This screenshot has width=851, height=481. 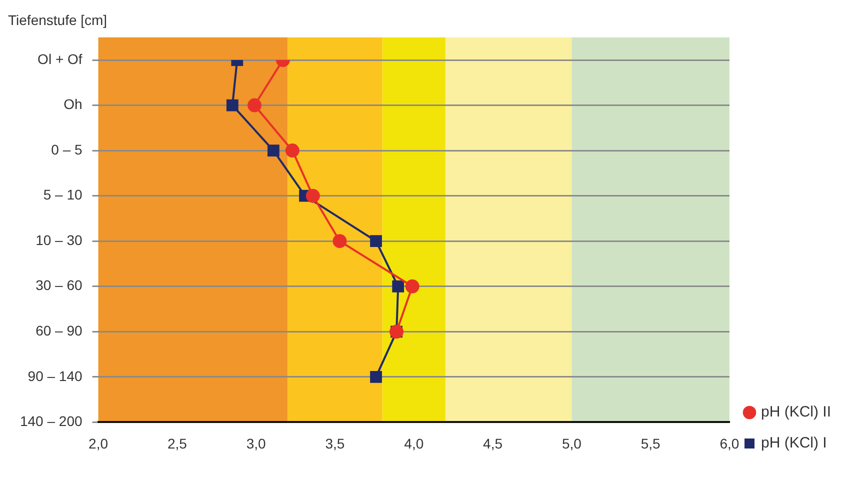 I want to click on legend-label: pH (KCl) I, so click(x=793, y=443).